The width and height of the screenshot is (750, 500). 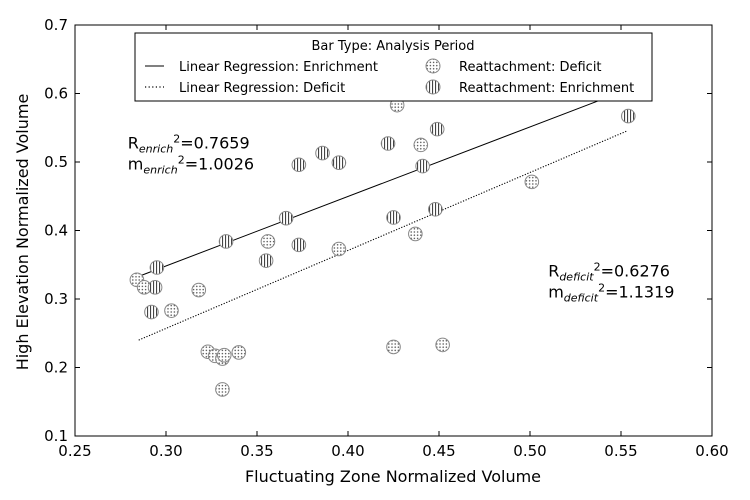 What do you see at coordinates (56, 94) in the screenshot?
I see `y-tick-label: 0.6` at bounding box center [56, 94].